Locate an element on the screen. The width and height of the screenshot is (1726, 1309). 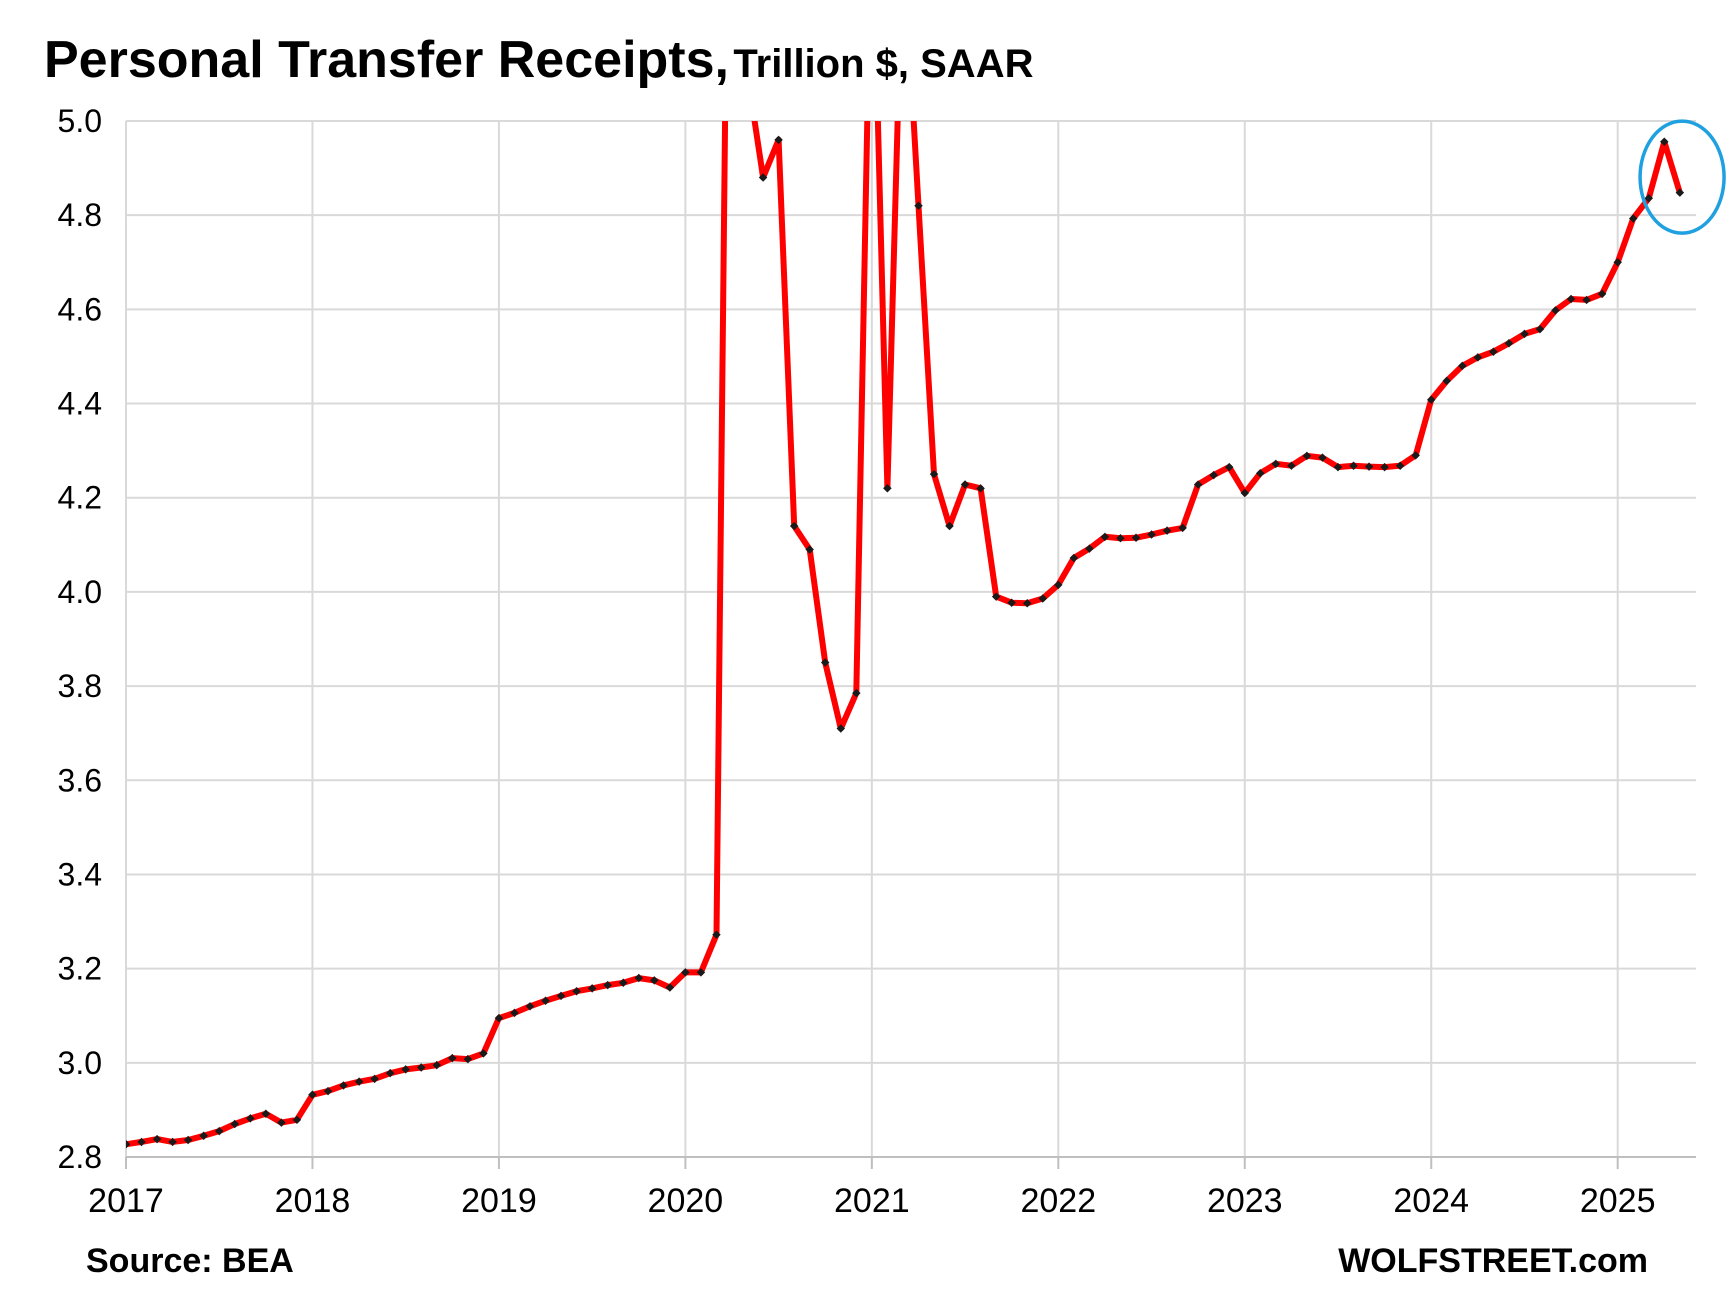
x-tick-label: 2018 is located at coordinates (313, 1201).